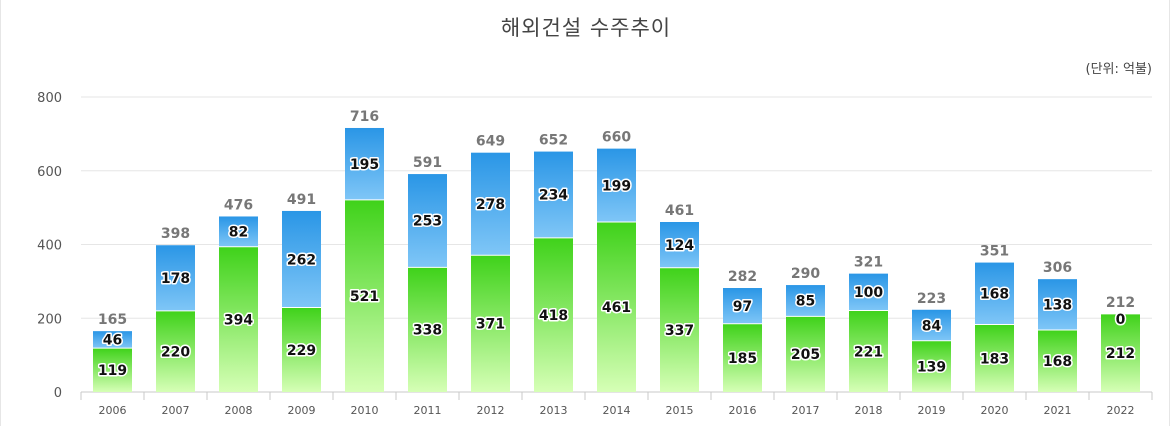 The image size is (1172, 428). Describe the element at coordinates (428, 410) in the screenshot. I see `x-tick-2011: 2011` at that location.